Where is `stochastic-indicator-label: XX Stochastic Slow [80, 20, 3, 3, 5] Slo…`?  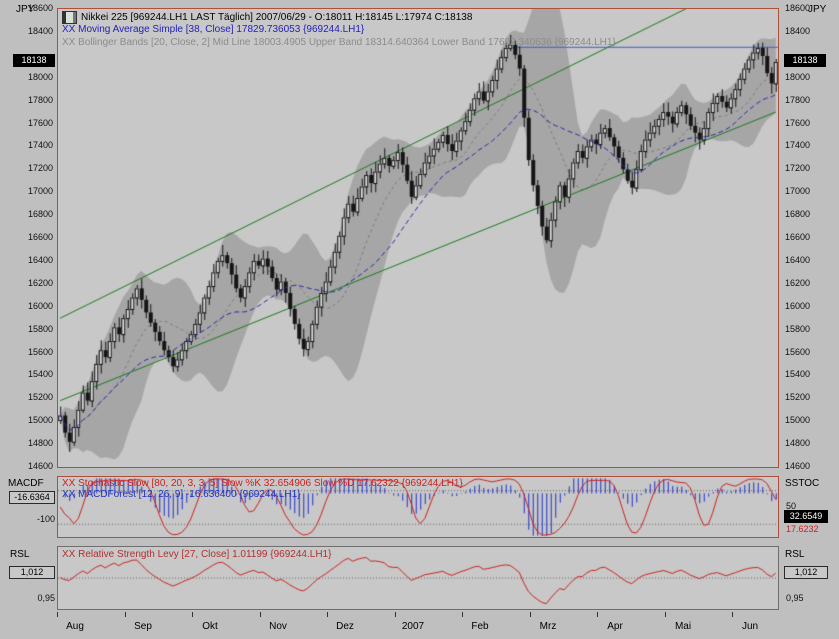
stochastic-indicator-label: XX Stochastic Slow [80, 20, 3, 3, 5] Slo… is located at coordinates (262, 483).